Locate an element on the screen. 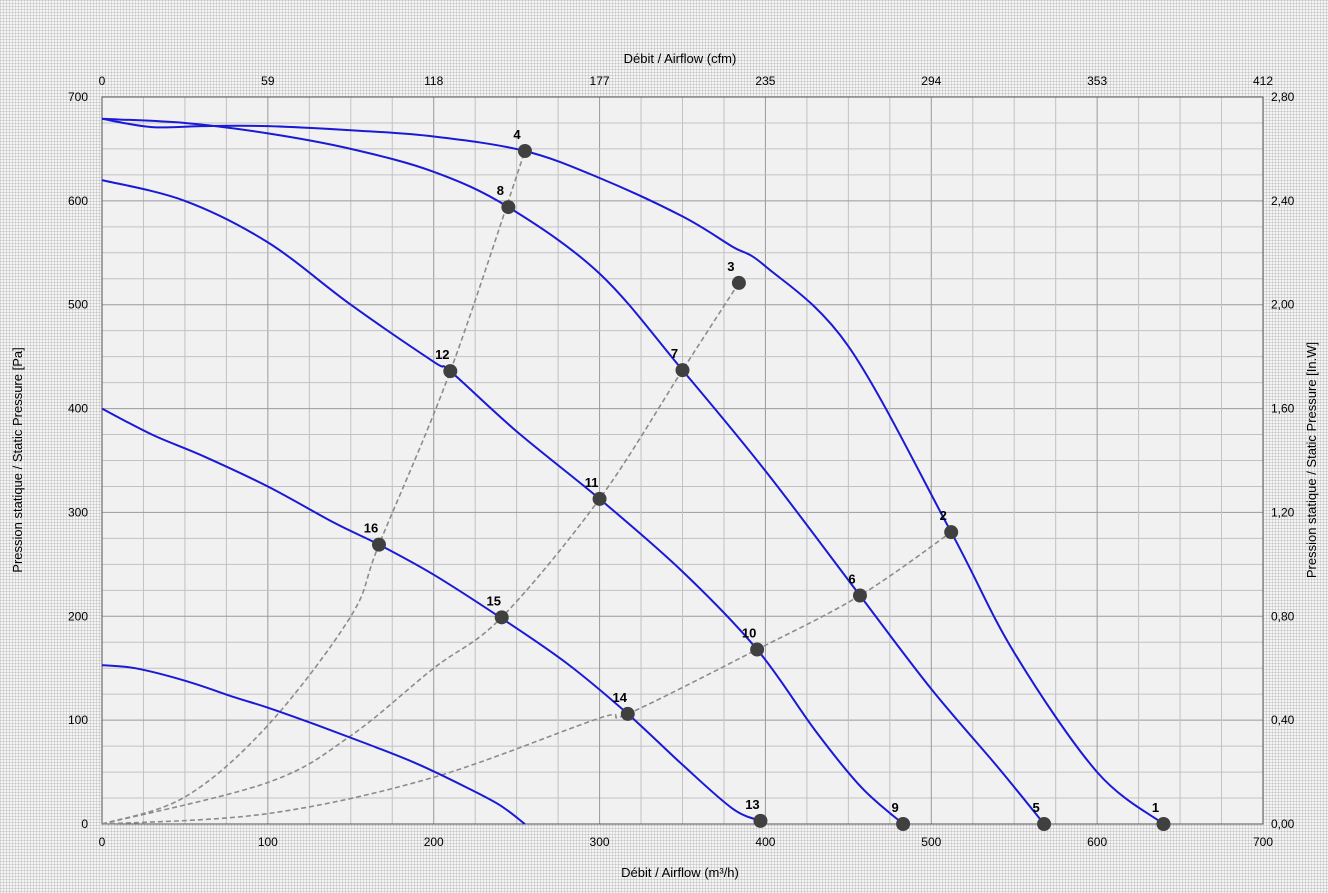 Image resolution: width=1328 pixels, height=893 pixels. top-tick-label: 59 is located at coordinates (268, 81).